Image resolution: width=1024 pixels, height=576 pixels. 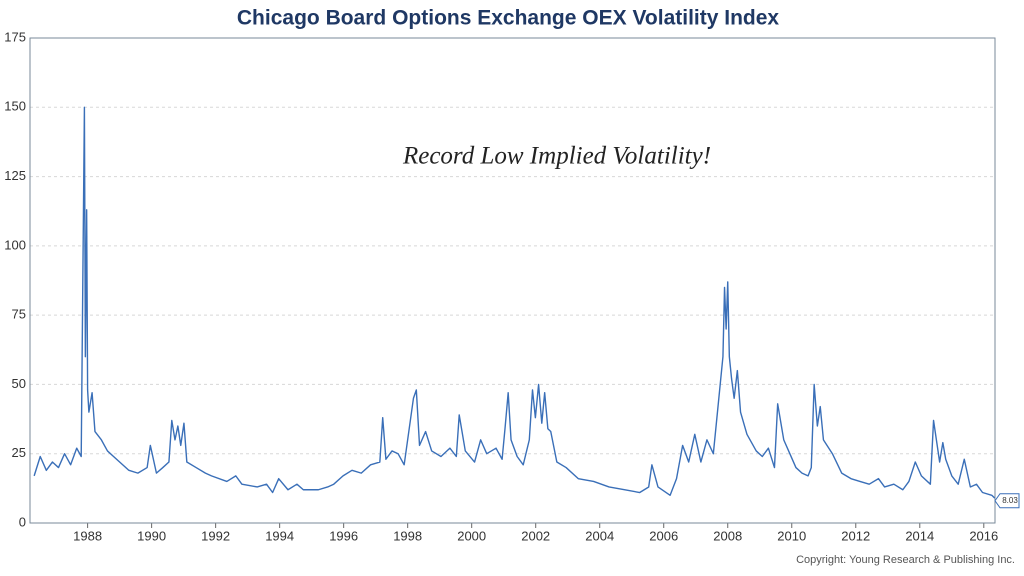 What do you see at coordinates (791, 535) in the screenshot?
I see `x-tick-label: 2010` at bounding box center [791, 535].